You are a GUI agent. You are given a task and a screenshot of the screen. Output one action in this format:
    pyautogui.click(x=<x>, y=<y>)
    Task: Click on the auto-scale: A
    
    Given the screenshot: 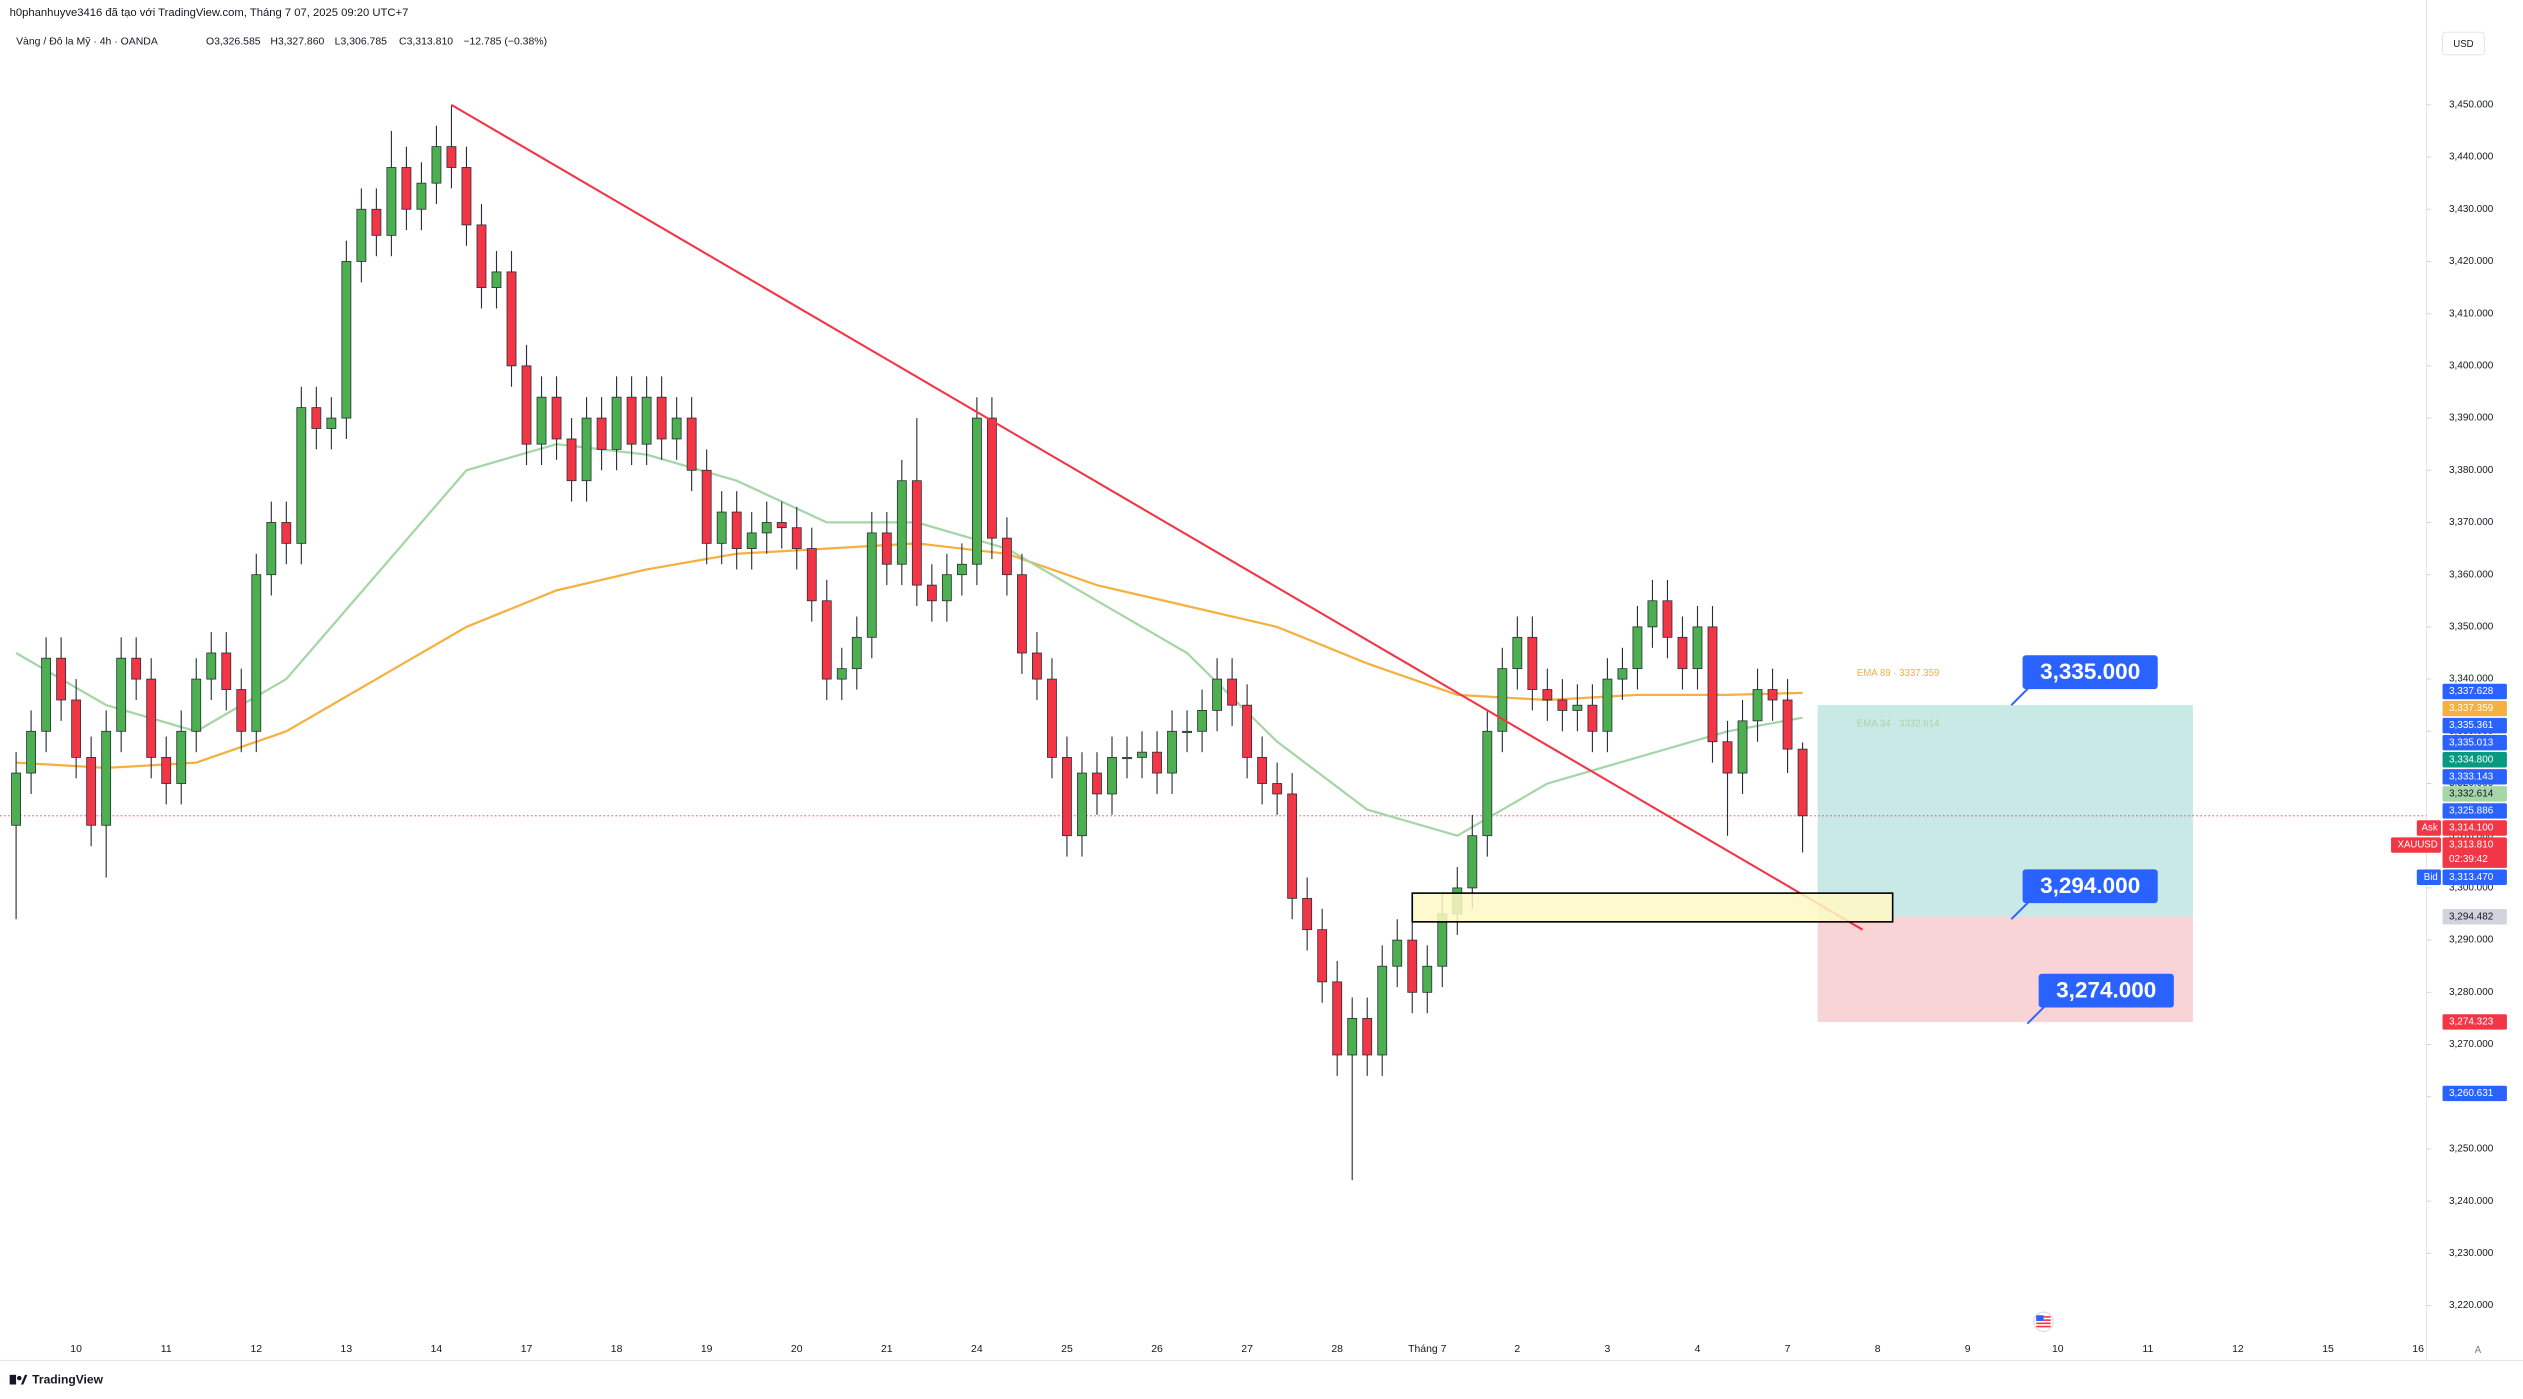 What is the action you would take?
    pyautogui.click(x=2478, y=1350)
    